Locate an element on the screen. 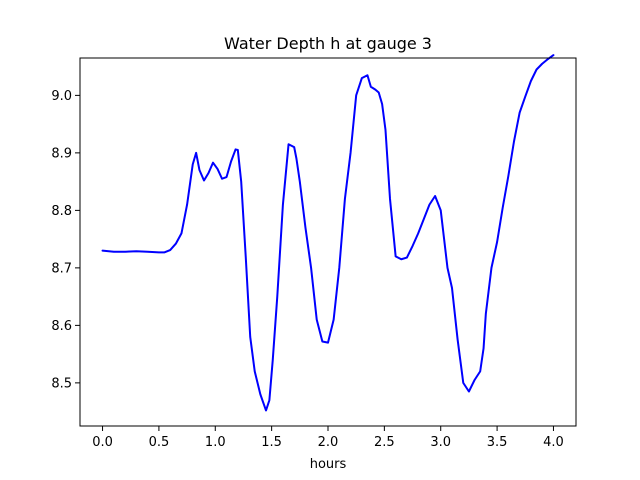  x-axis-label: hours is located at coordinates (328, 464).